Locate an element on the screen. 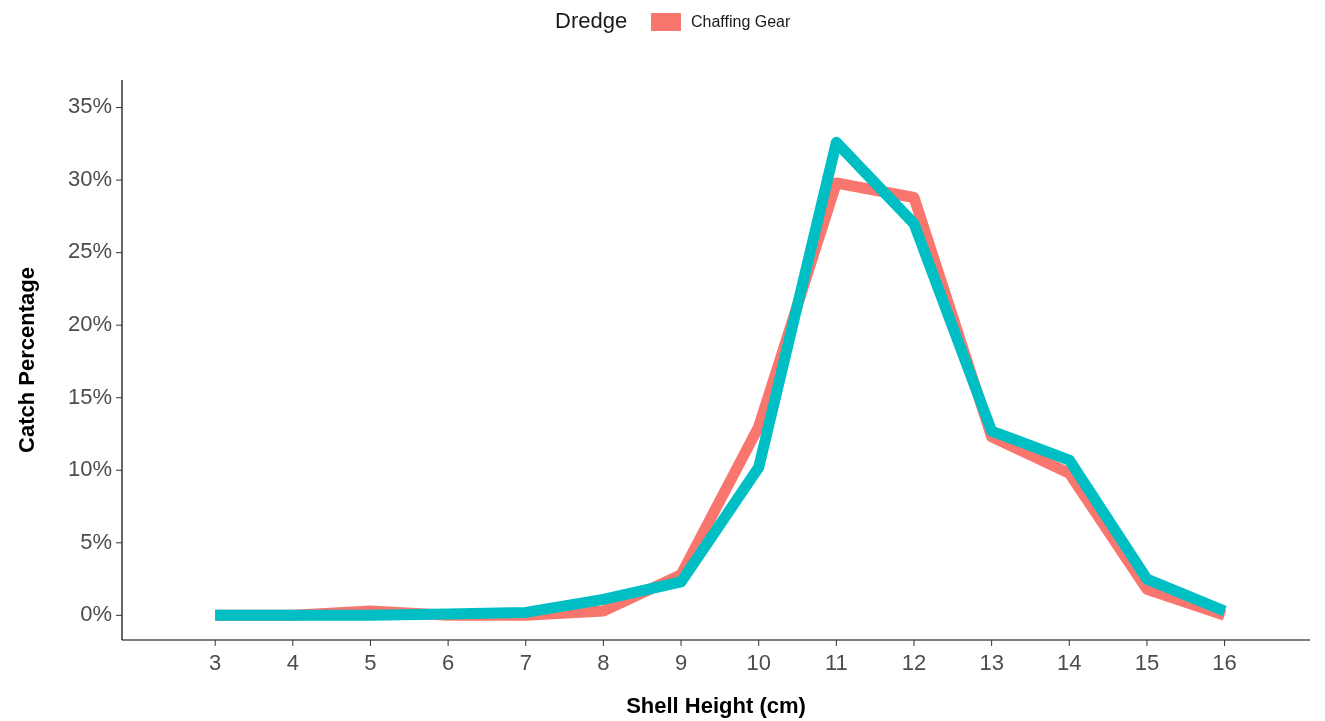 Image resolution: width=1325 pixels, height=721 pixels. x-tick-label: 6 is located at coordinates (448, 662).